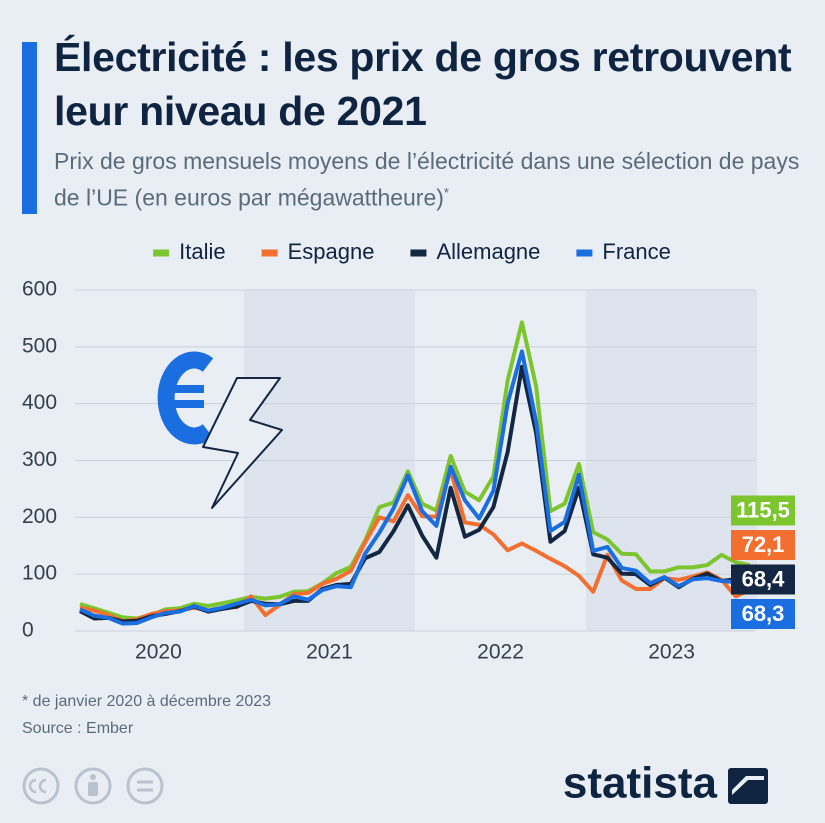 This screenshot has width=825, height=823. I want to click on y-tick-label: 500, so click(39, 345).